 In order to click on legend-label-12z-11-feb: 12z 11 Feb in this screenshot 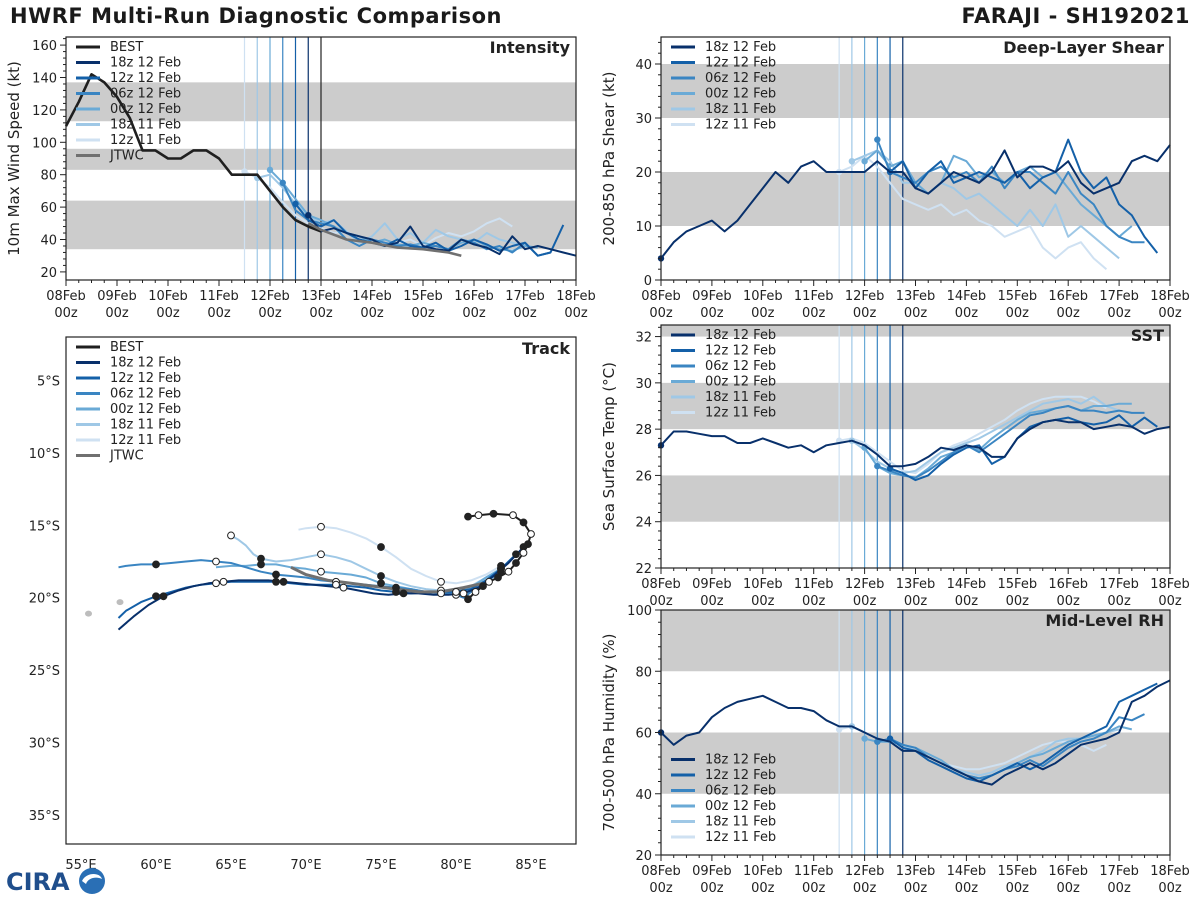, I will do `click(740, 837)`.